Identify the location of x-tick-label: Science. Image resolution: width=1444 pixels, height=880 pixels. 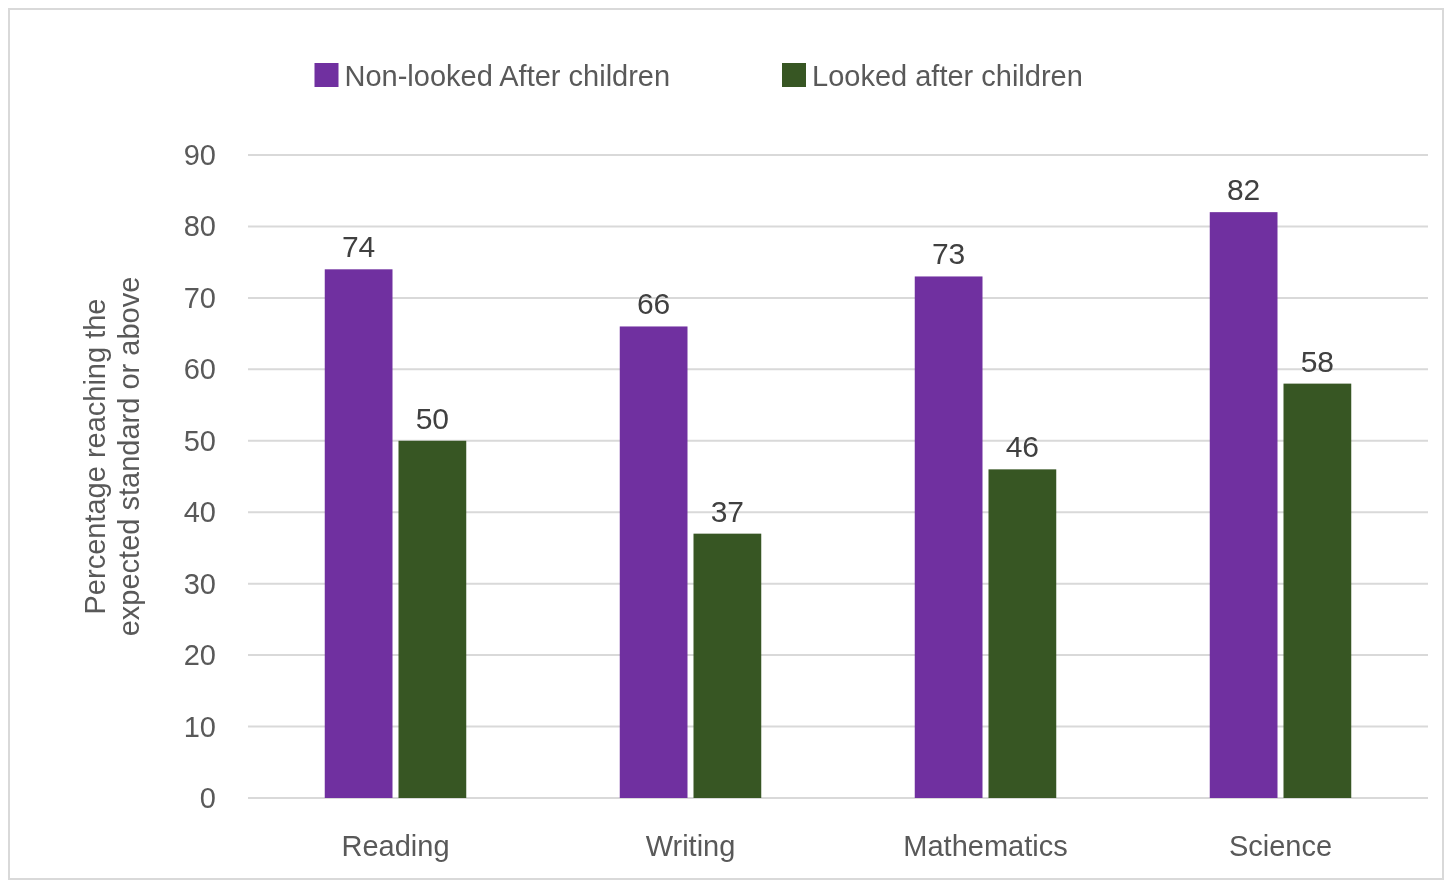
(1280, 846).